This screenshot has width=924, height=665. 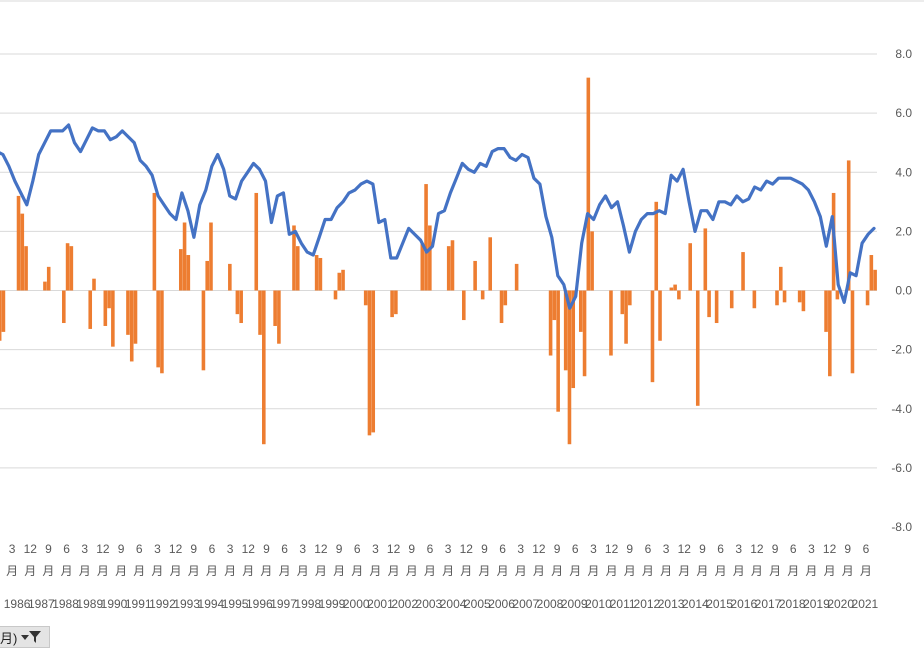 What do you see at coordinates (17, 604) in the screenshot?
I see `x-year-label: 1986` at bounding box center [17, 604].